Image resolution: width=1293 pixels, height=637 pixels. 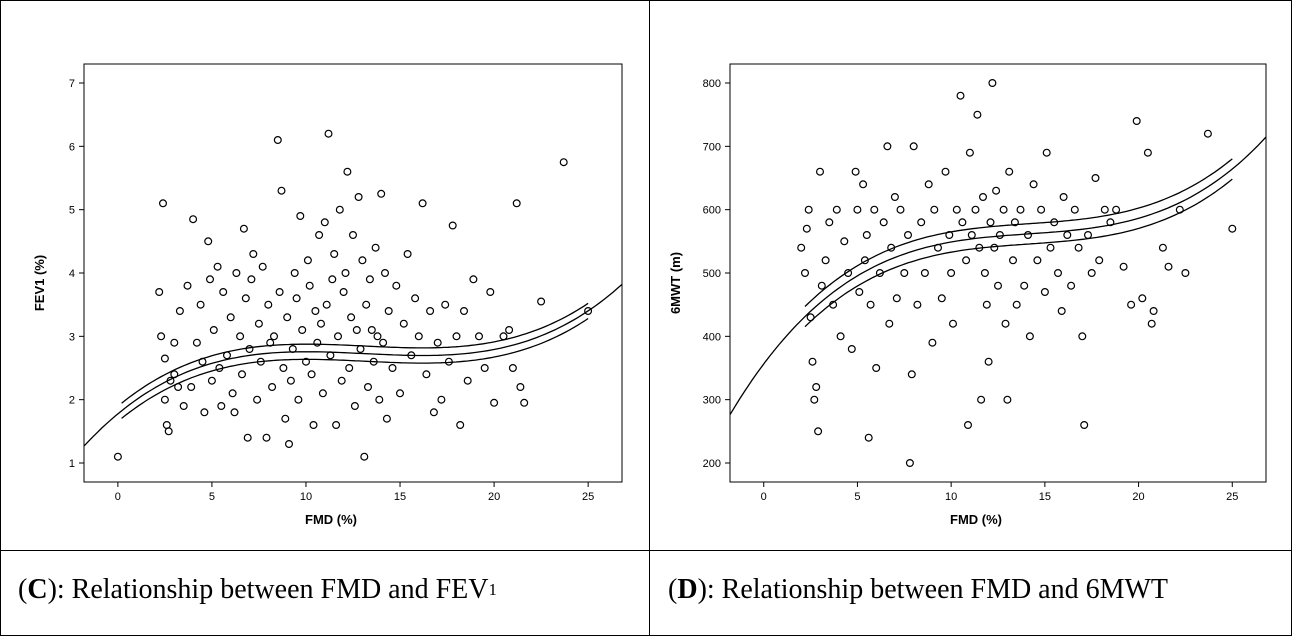 What do you see at coordinates (951, 497) in the screenshot?
I see `x-tick-label: 10` at bounding box center [951, 497].